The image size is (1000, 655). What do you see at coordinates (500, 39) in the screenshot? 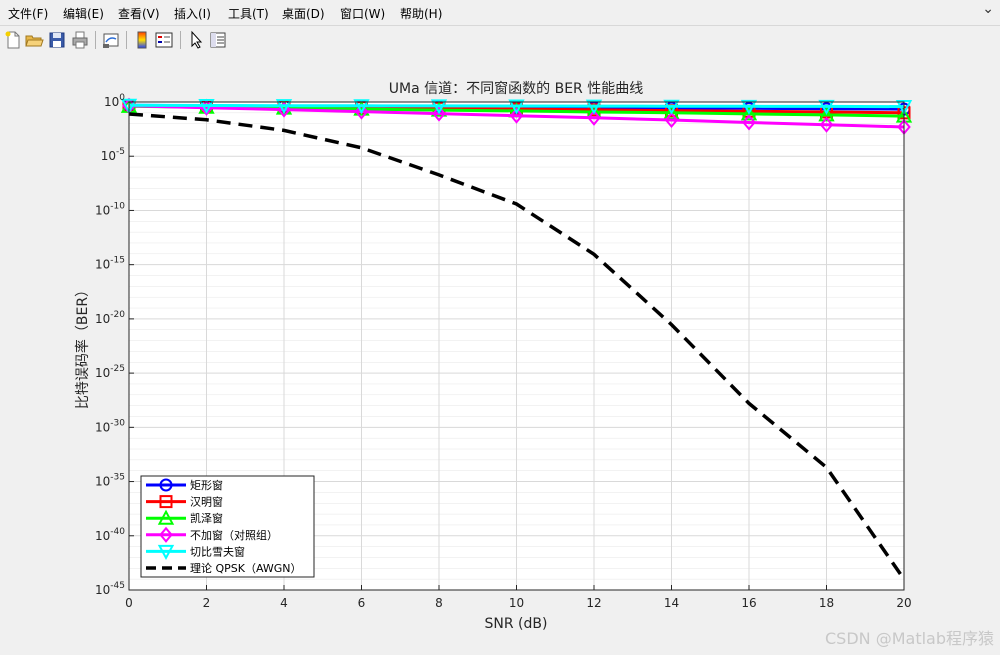
I see `figure-toolbar` at bounding box center [500, 39].